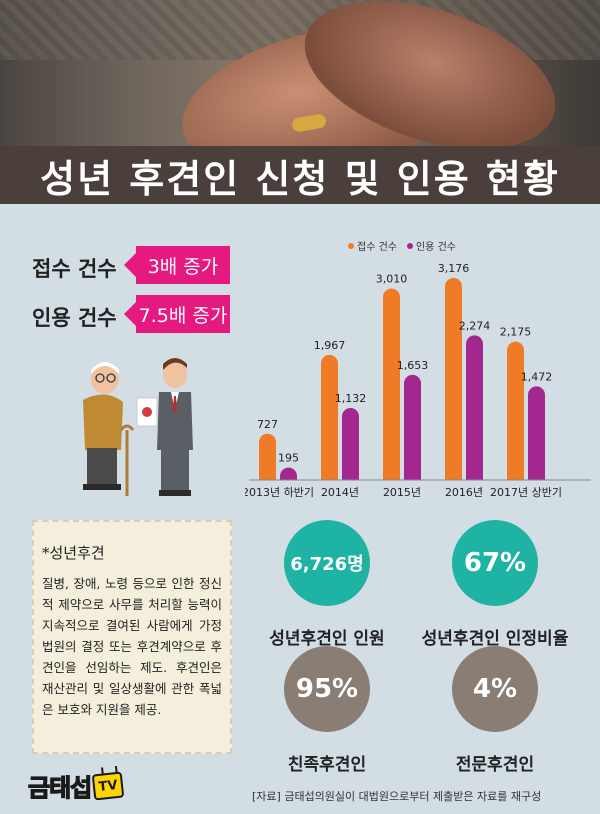 The height and width of the screenshot is (814, 600). I want to click on category-label-3: 2016년, so click(464, 492).